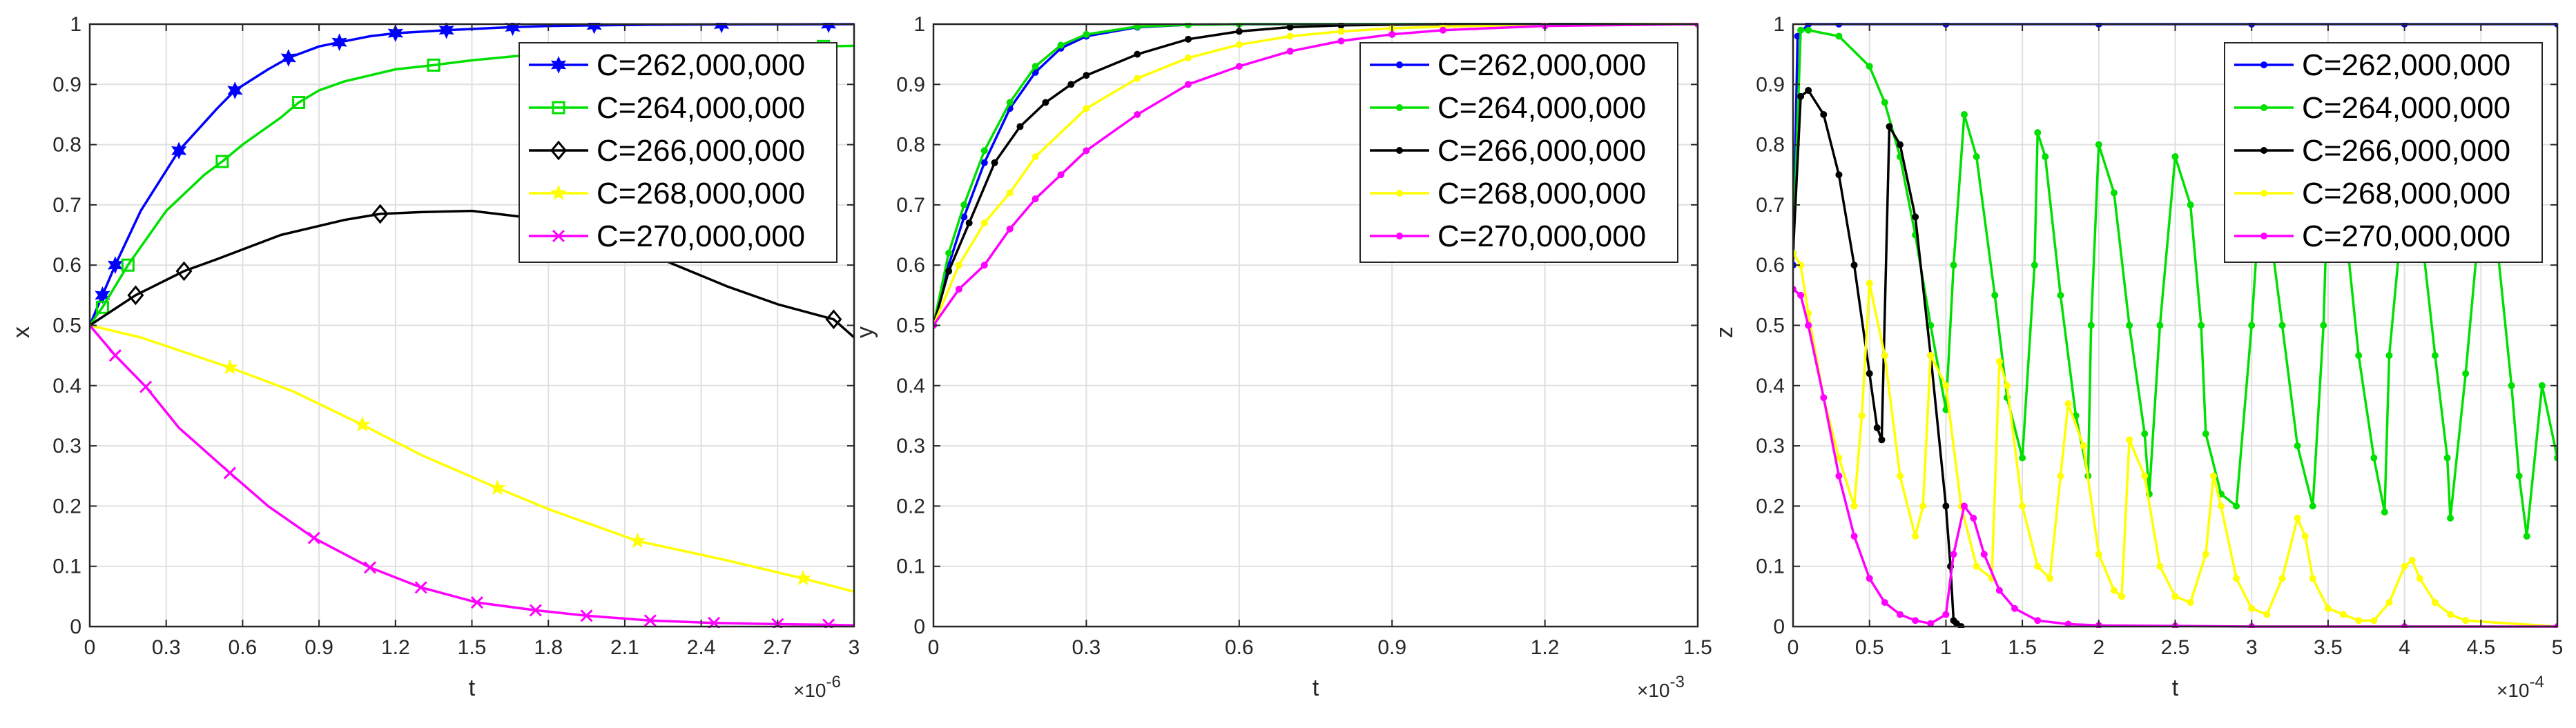 This screenshot has height=728, width=2576. Describe the element at coordinates (67, 205) in the screenshot. I see `y-tick-label: 0.7` at that location.